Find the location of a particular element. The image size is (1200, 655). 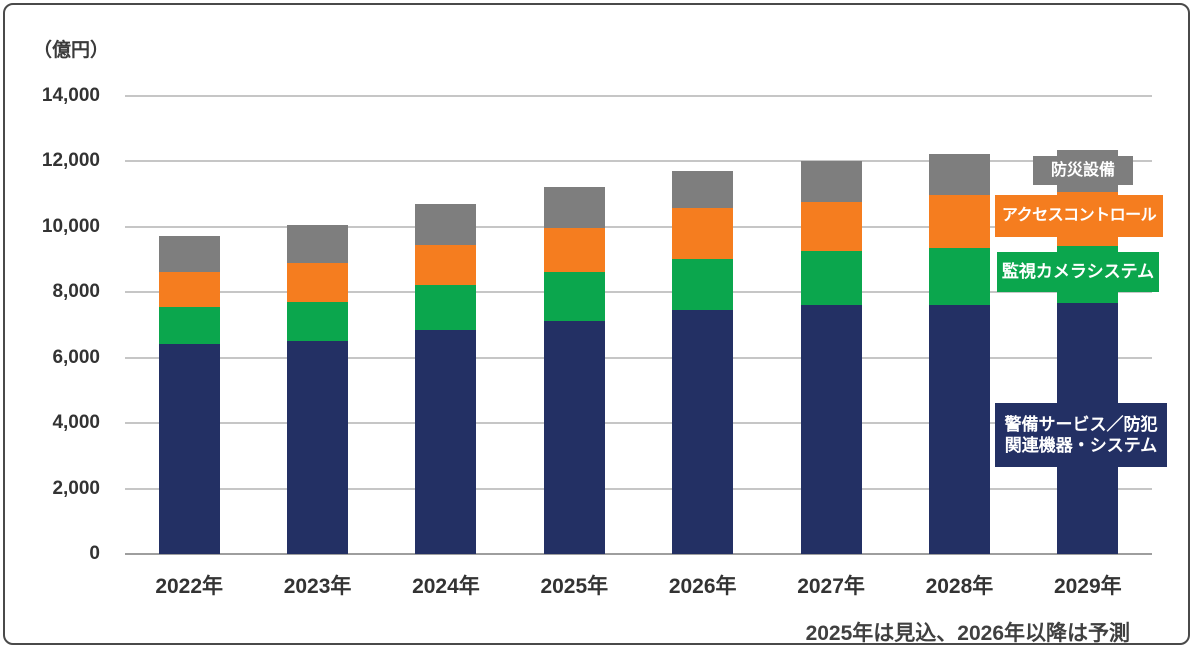

y-tick-label-6000: 6,000 is located at coordinates (76, 357).